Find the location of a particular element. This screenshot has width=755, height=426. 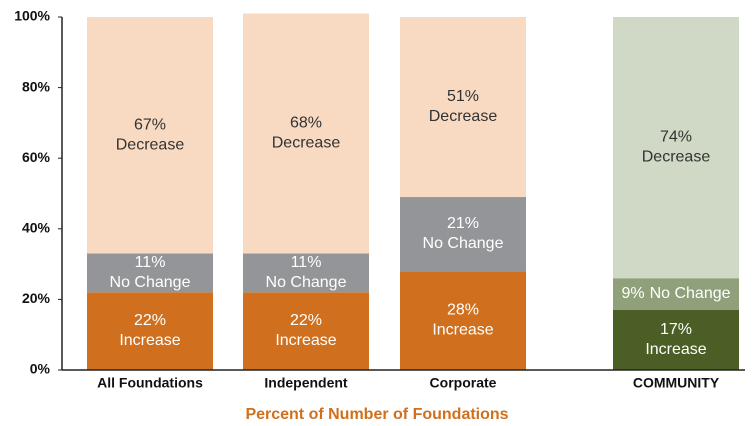

data-label: 51% Decrease is located at coordinates (463, 106).